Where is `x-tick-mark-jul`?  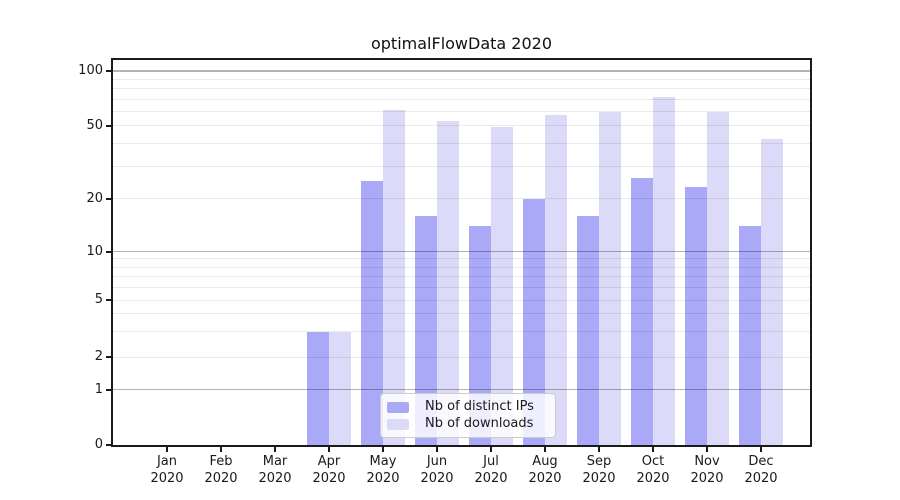
x-tick-mark-jul is located at coordinates (491, 449).